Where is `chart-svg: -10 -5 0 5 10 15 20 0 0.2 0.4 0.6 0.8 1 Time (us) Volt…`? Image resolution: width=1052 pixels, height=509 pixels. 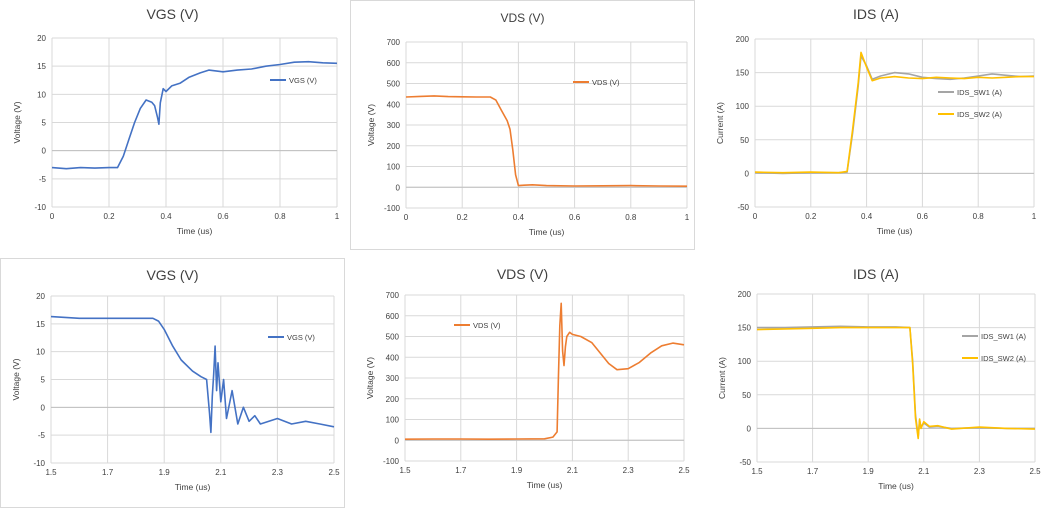
chart-svg: -10 -5 0 5 10 15 20 0 0.2 0.4 0.6 0.8 1 Time (us) Volt… is located at coordinates (176, 135).